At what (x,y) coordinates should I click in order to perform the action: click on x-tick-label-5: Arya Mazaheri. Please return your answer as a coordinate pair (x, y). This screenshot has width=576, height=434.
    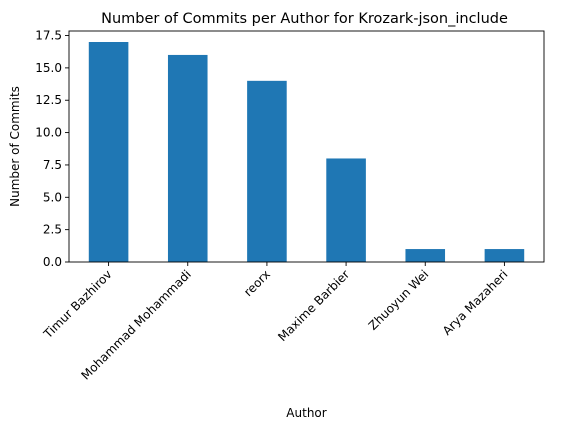
    Looking at the image, I should click on (475, 302).